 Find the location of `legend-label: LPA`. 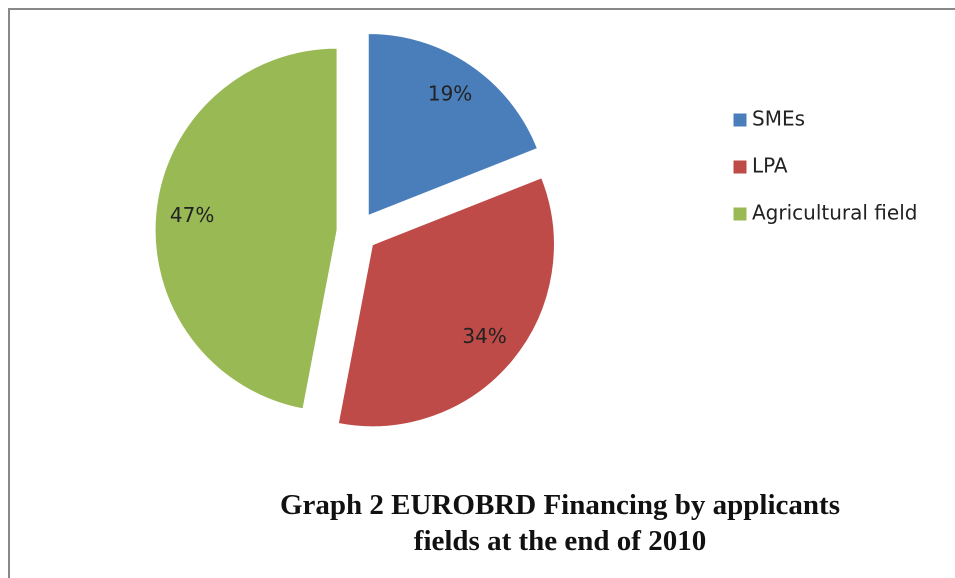

legend-label: LPA is located at coordinates (770, 166).